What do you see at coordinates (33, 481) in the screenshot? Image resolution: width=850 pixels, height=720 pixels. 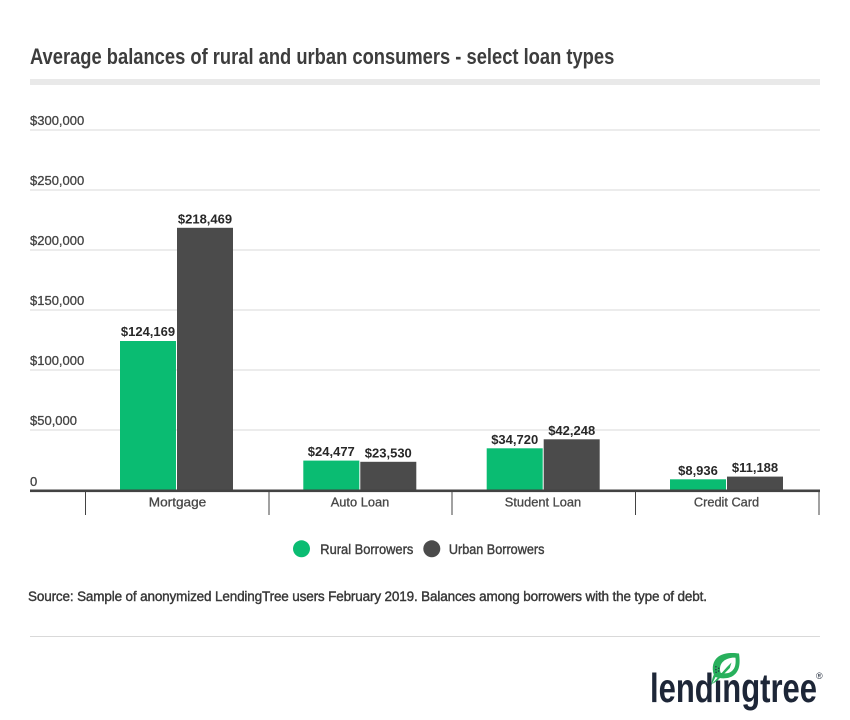 I see `svg-text: 0` at bounding box center [33, 481].